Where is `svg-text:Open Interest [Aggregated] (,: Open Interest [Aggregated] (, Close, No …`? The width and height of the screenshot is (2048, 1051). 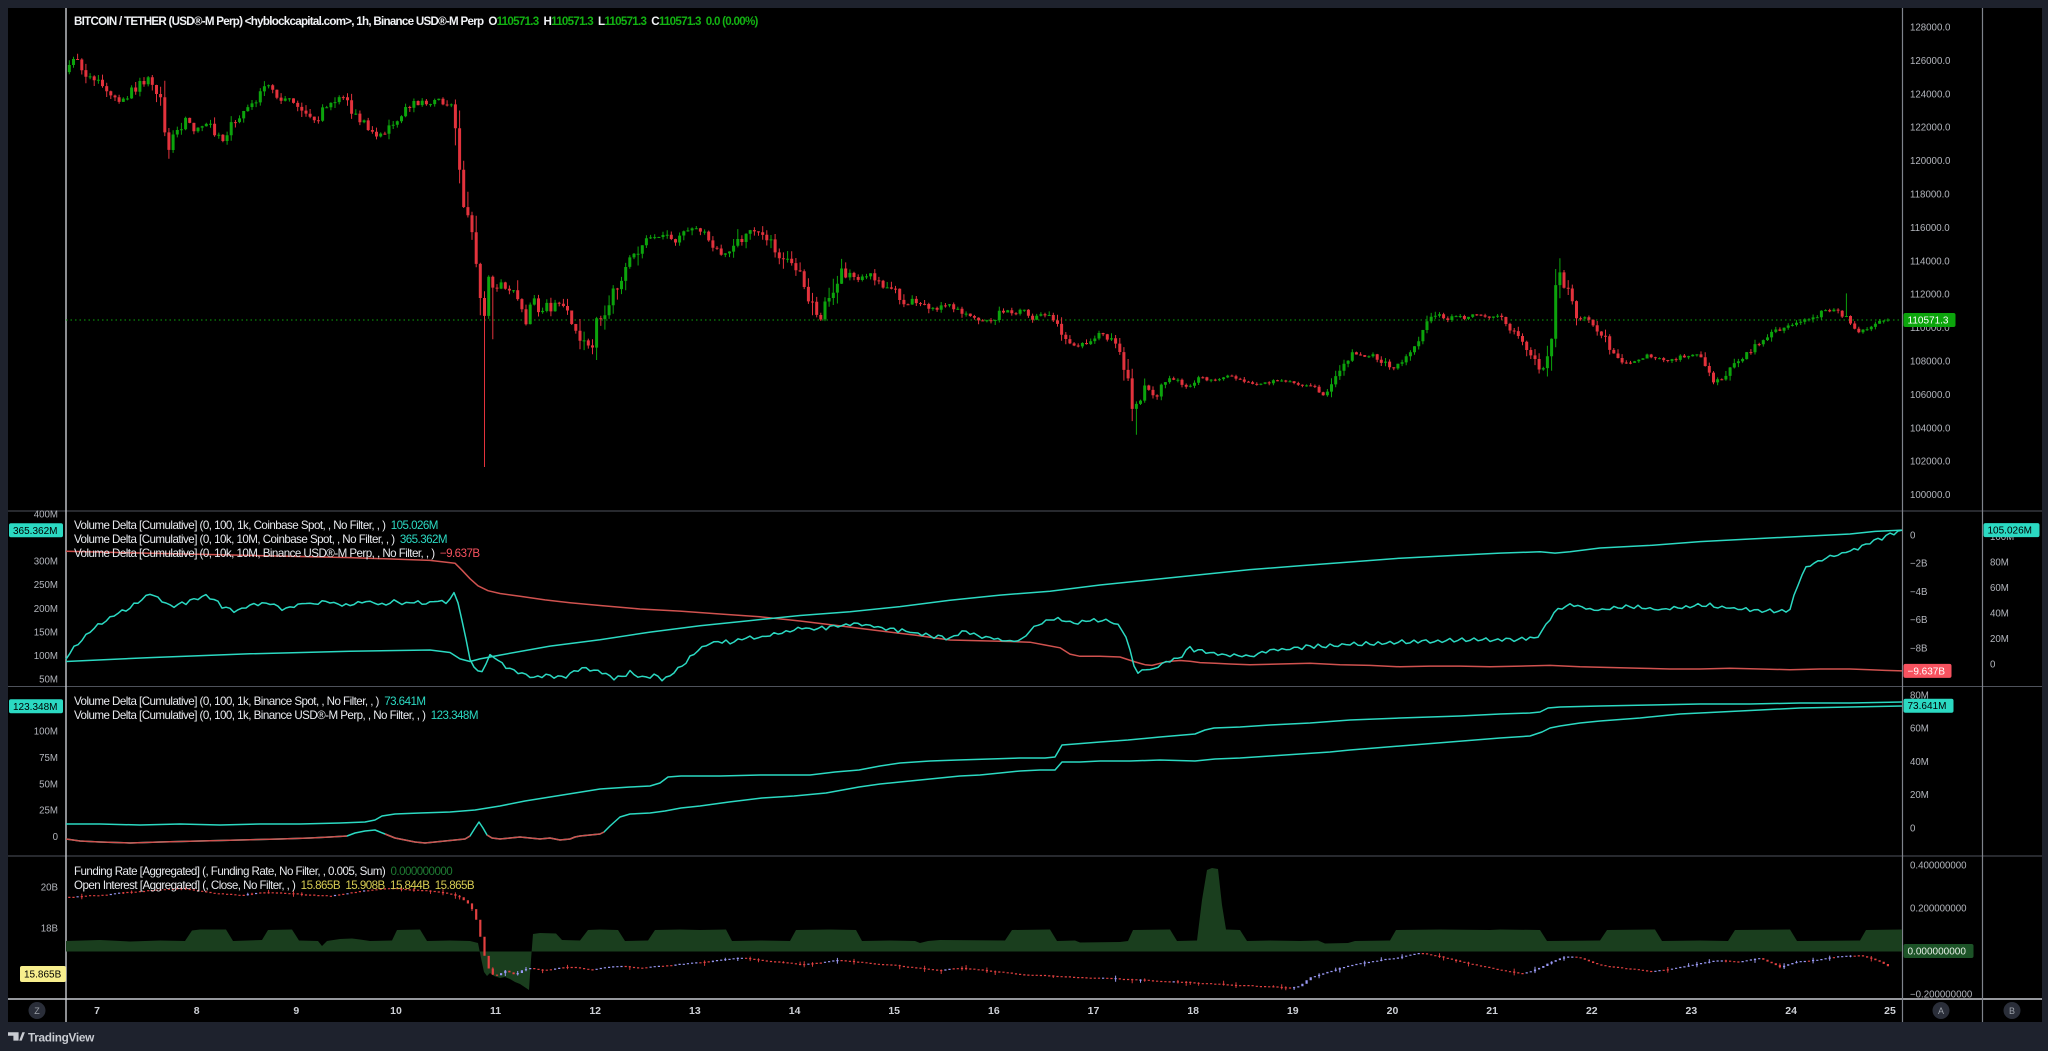
svg-text:Open Interest [Aggregated] (,: Open Interest [Aggregated] (, Close, No … is located at coordinates (274, 885).